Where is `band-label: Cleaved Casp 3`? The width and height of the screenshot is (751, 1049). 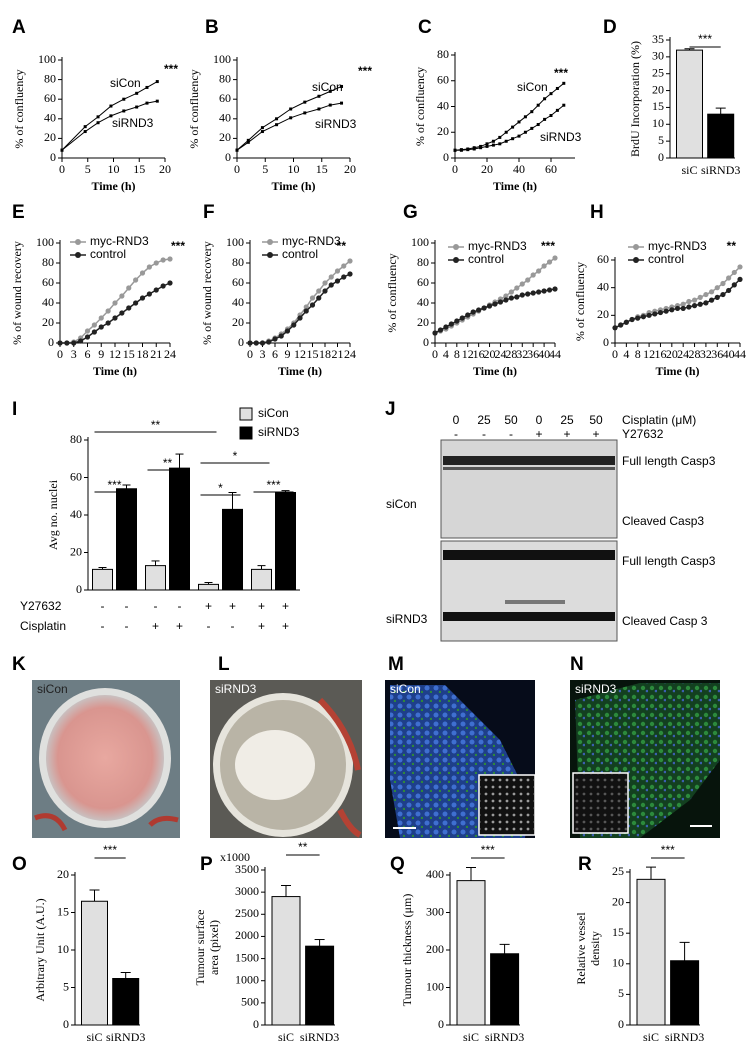 band-label: Cleaved Casp 3 is located at coordinates (665, 621).